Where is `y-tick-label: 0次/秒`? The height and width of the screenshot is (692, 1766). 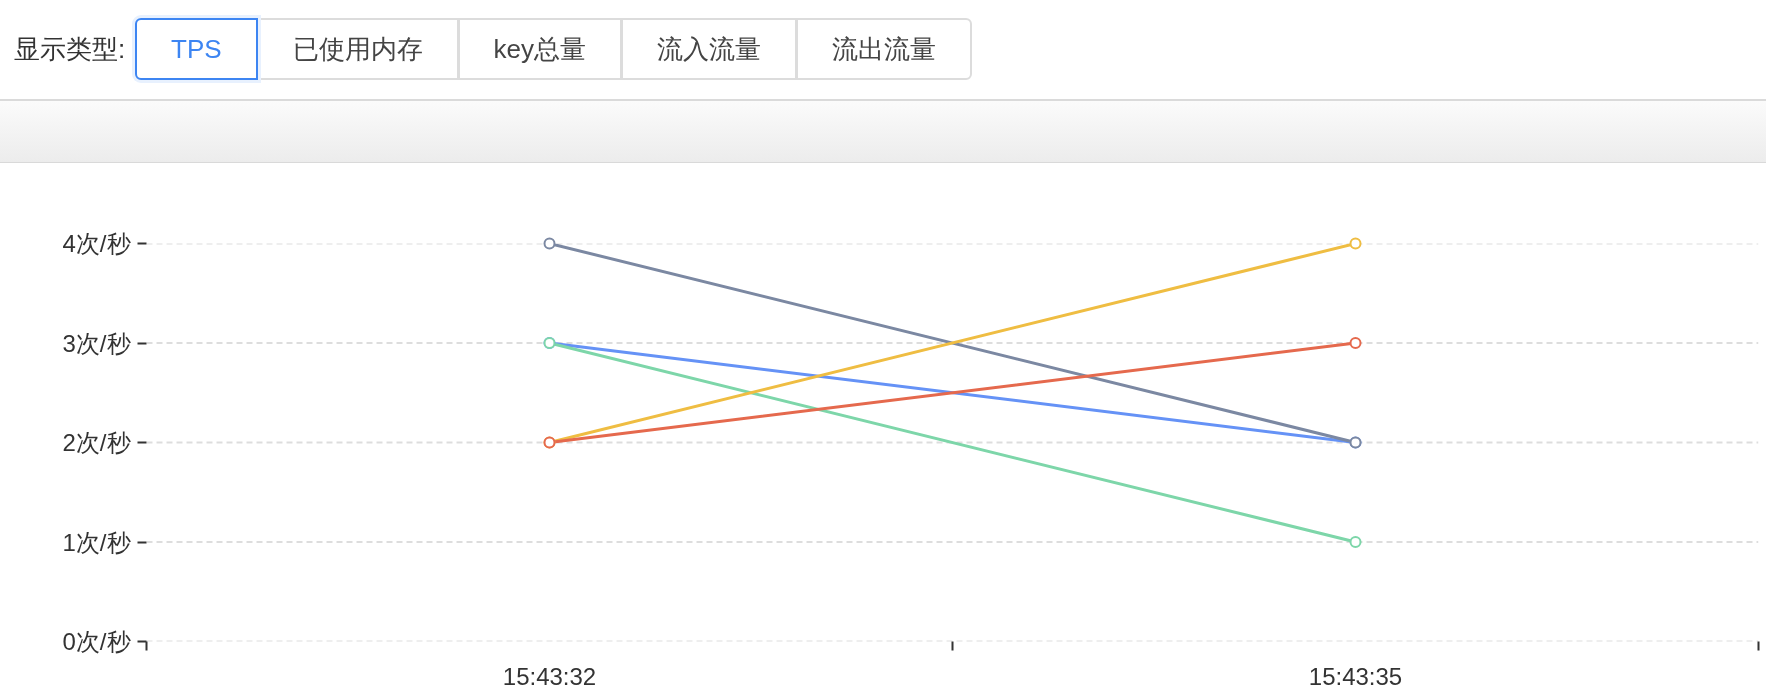 y-tick-label: 0次/秒 is located at coordinates (96, 641).